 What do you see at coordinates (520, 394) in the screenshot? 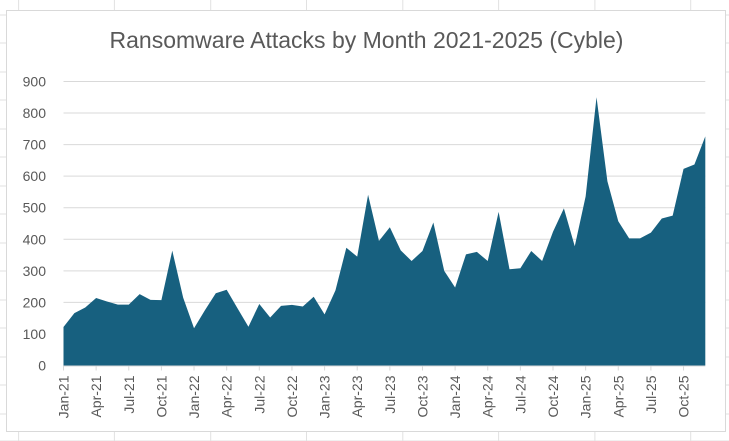
I see `x-tick-label: Jul-24` at bounding box center [520, 394].